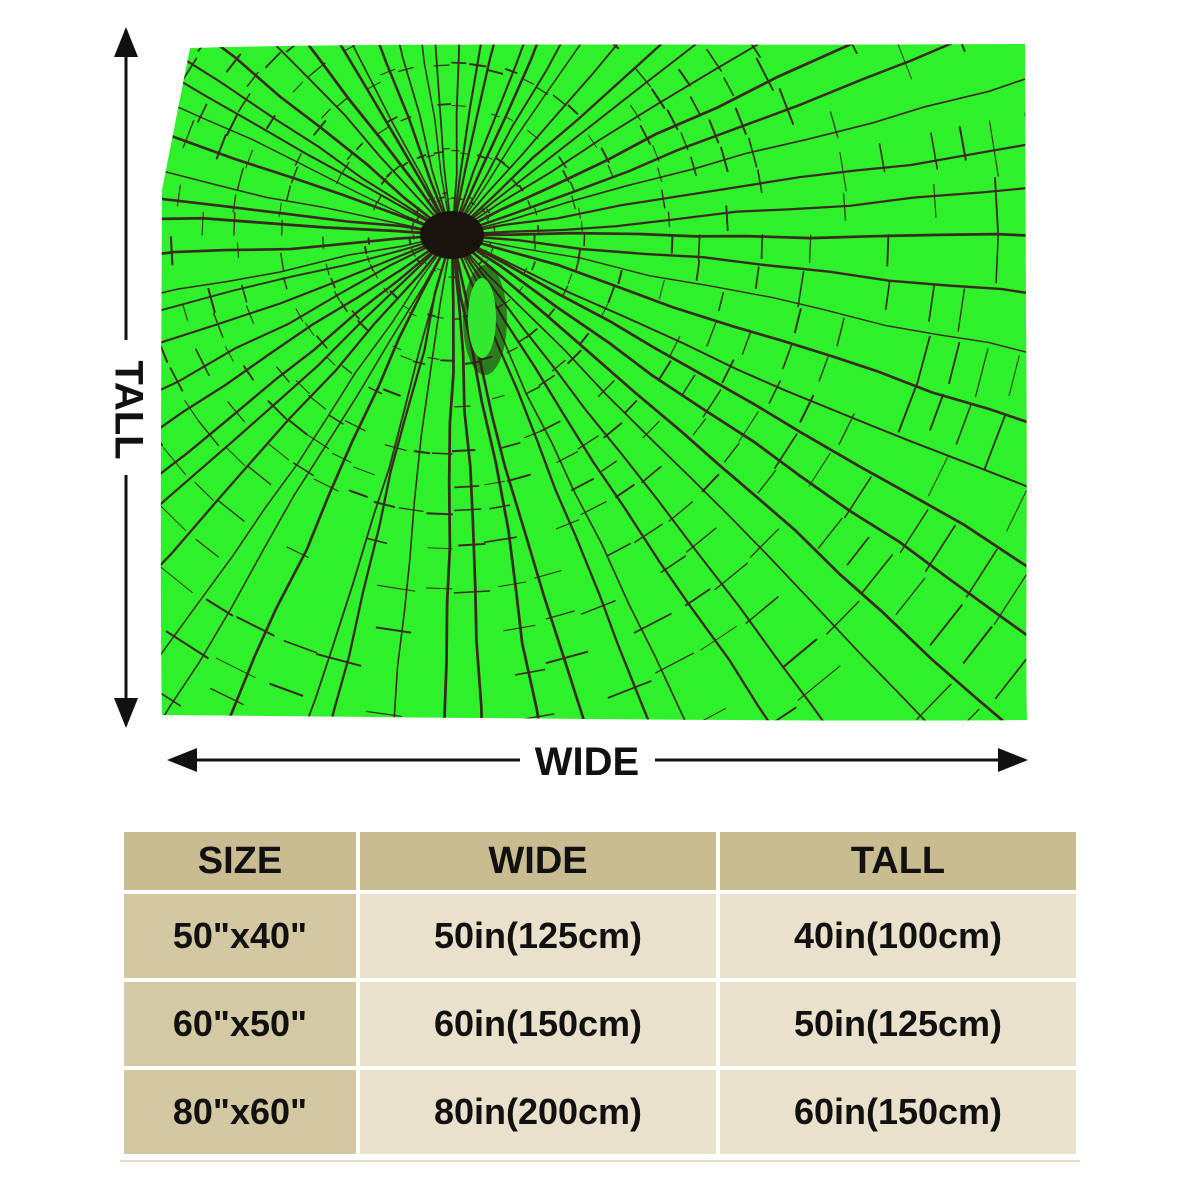 This screenshot has height=1200, width=1200. What do you see at coordinates (538, 1024) in the screenshot?
I see `wide-cell: 60in(150cm)` at bounding box center [538, 1024].